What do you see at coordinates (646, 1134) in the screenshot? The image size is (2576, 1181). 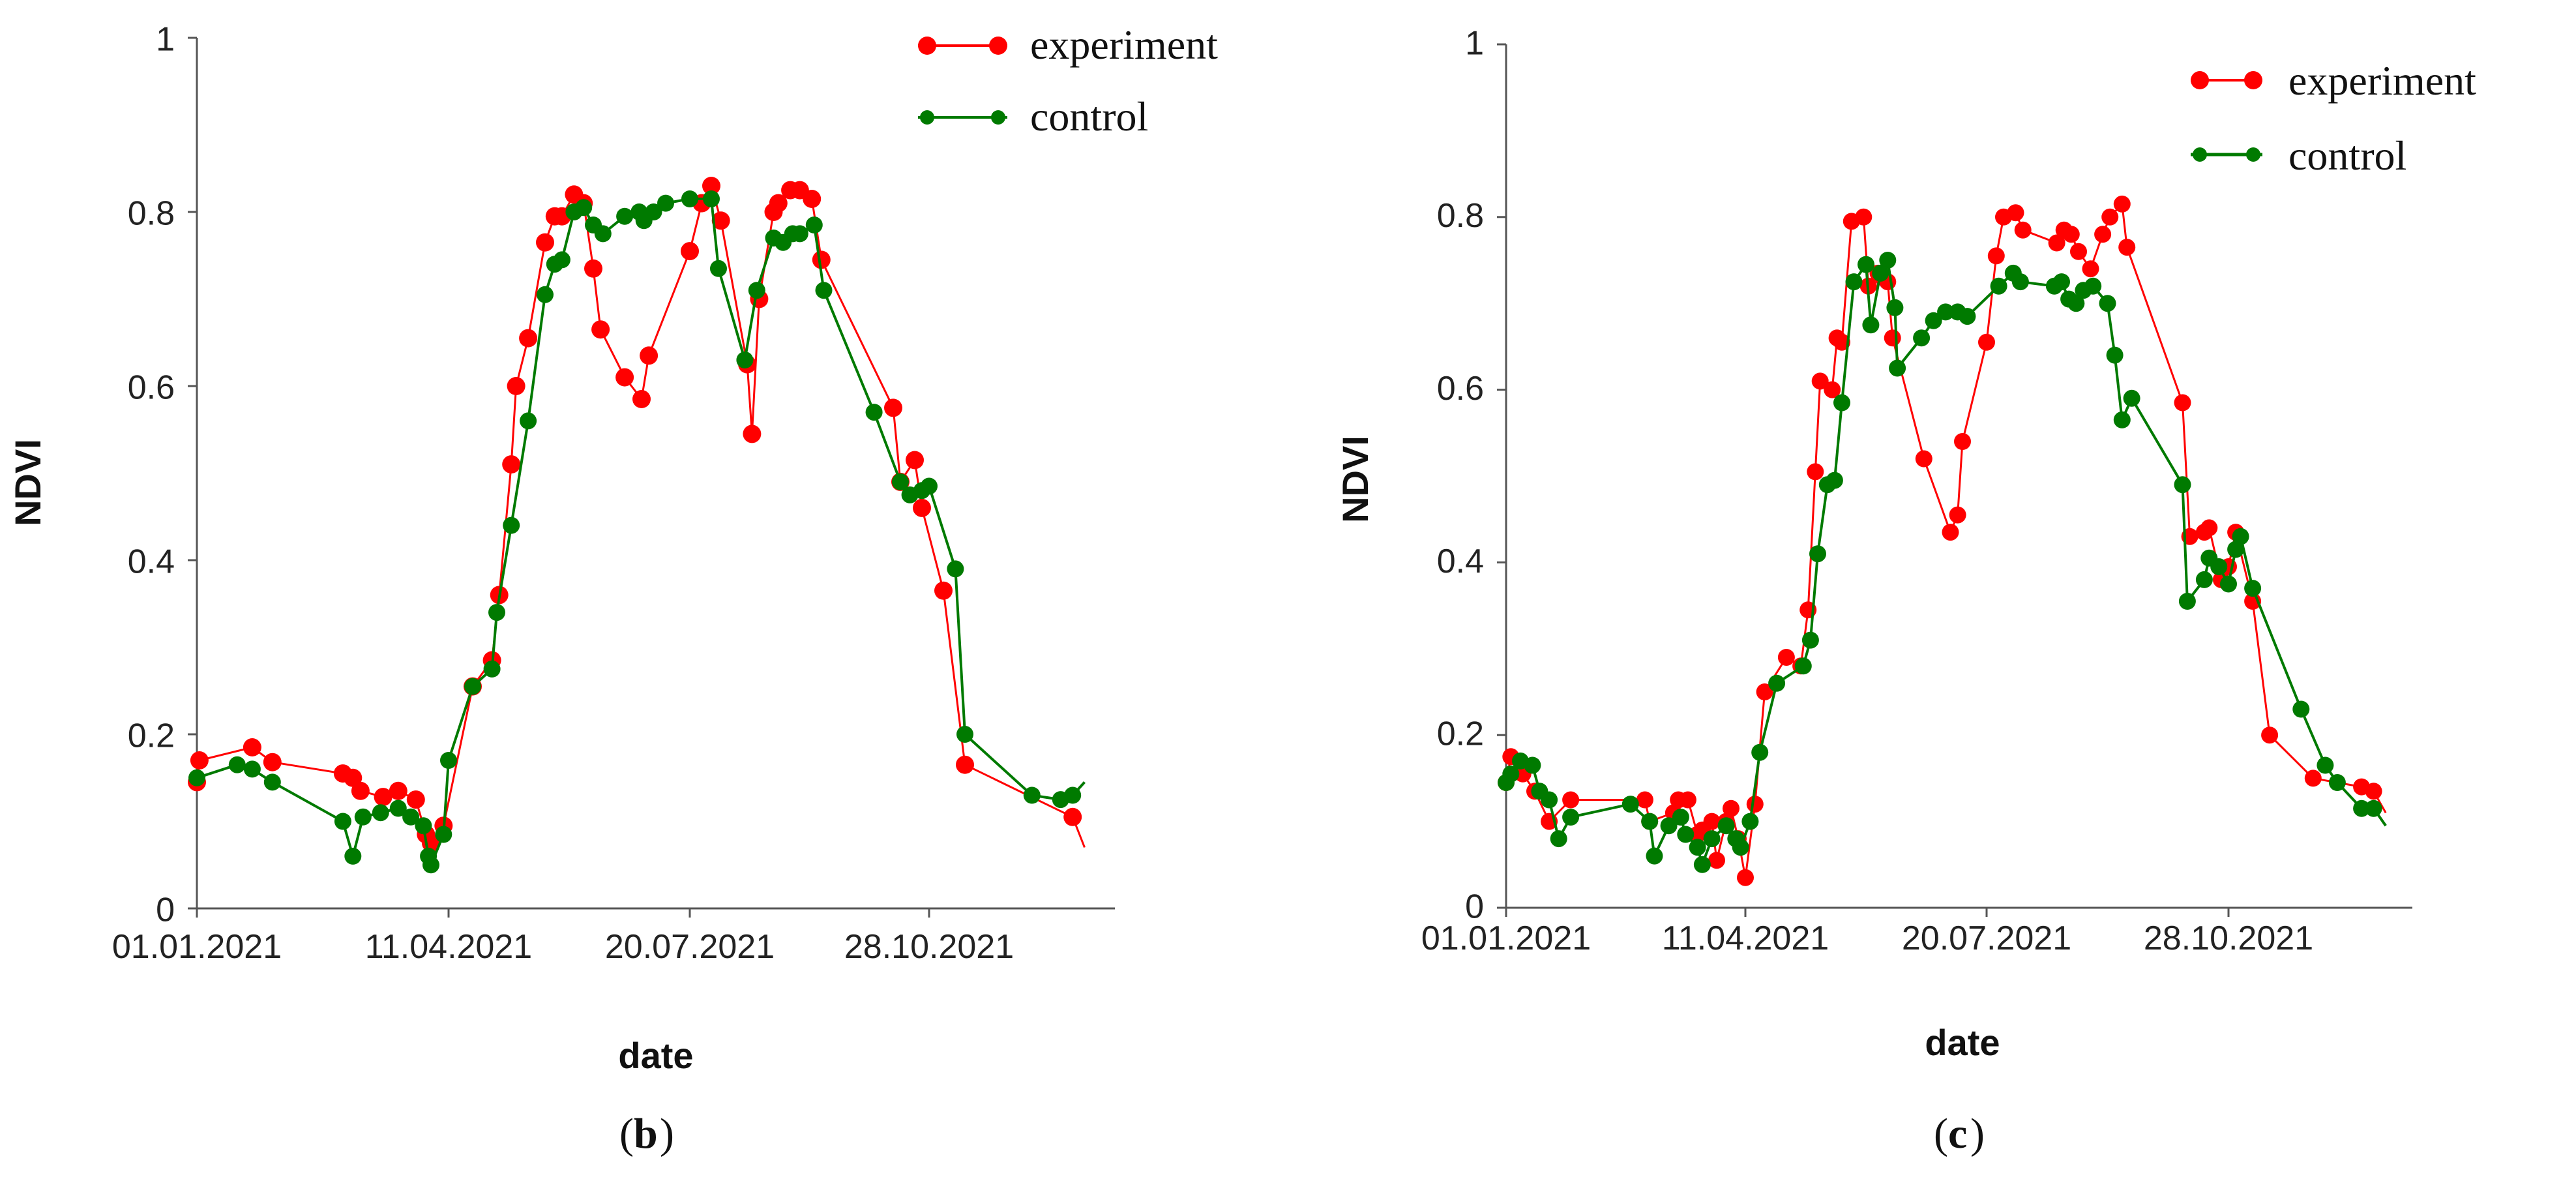 I see `panel-label-letter: b` at bounding box center [646, 1134].